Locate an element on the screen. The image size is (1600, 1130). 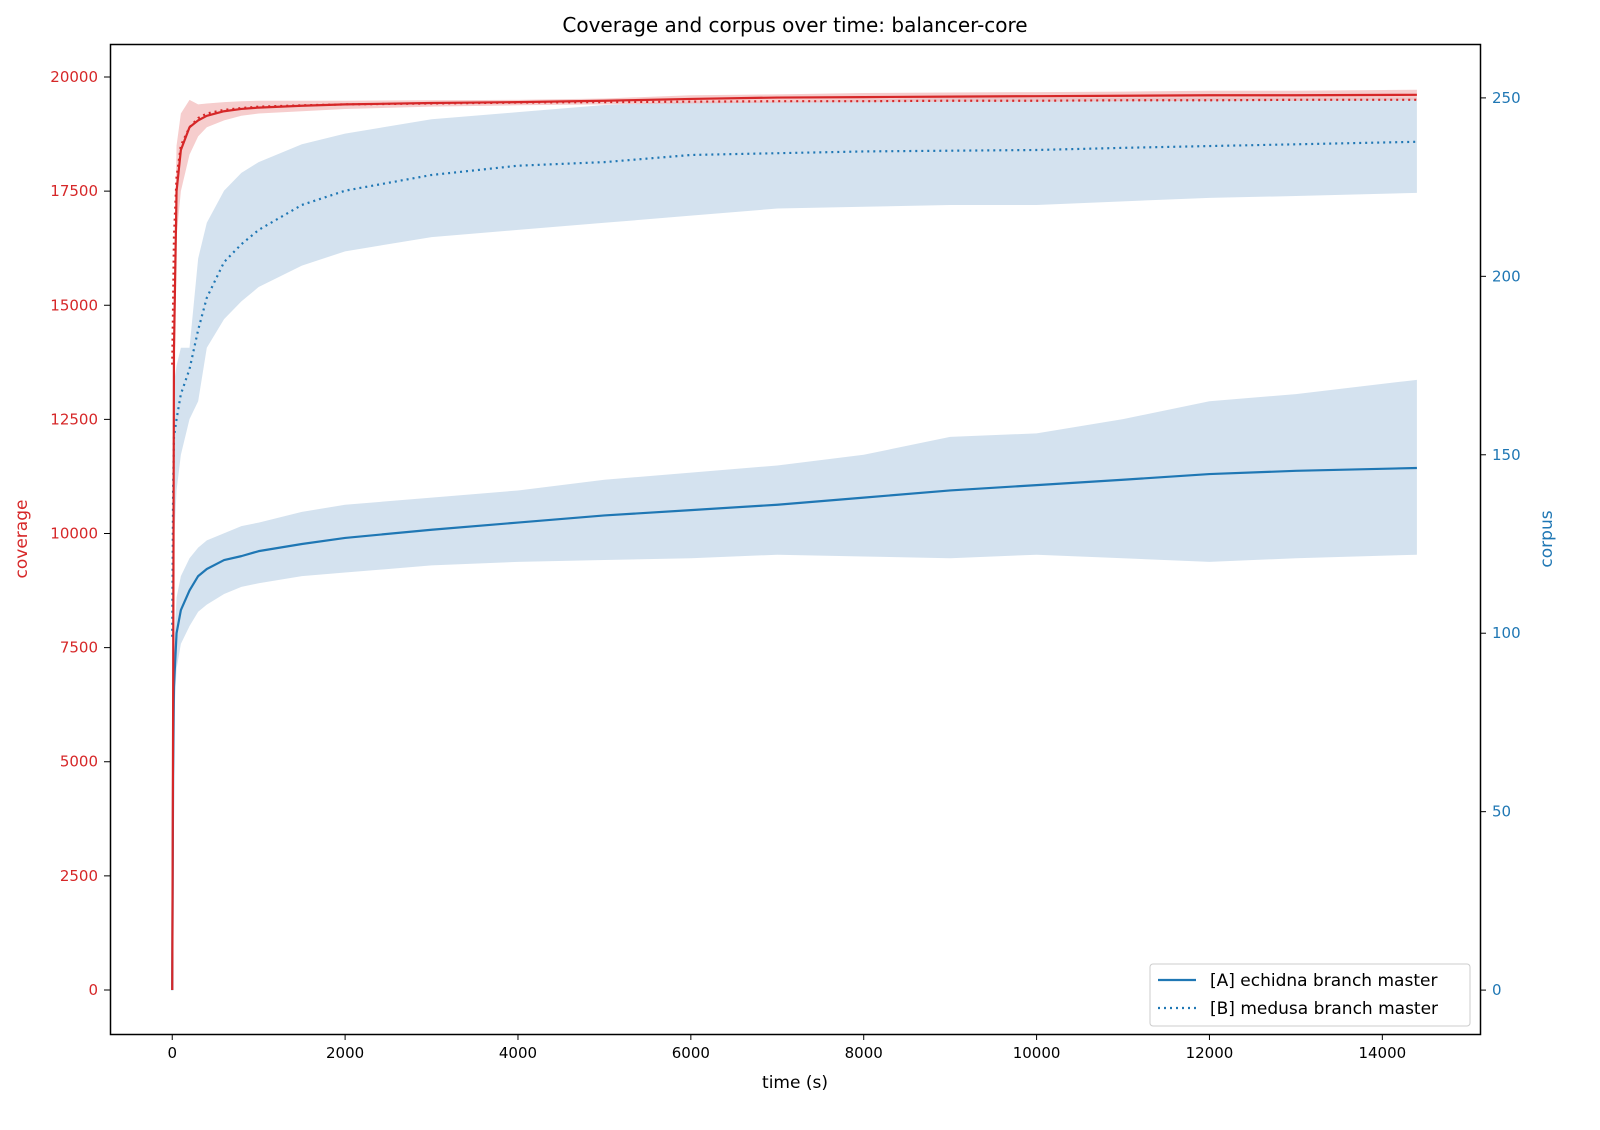
x-tick-label: 4000 is located at coordinates (518, 1053).